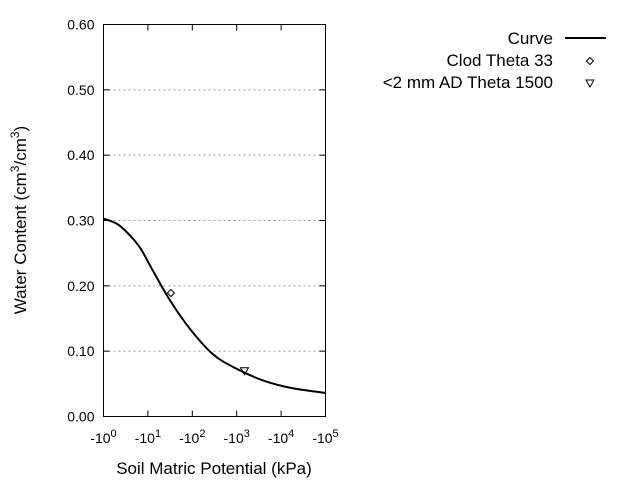 The image size is (640, 480). I want to click on series, so click(214, 305).